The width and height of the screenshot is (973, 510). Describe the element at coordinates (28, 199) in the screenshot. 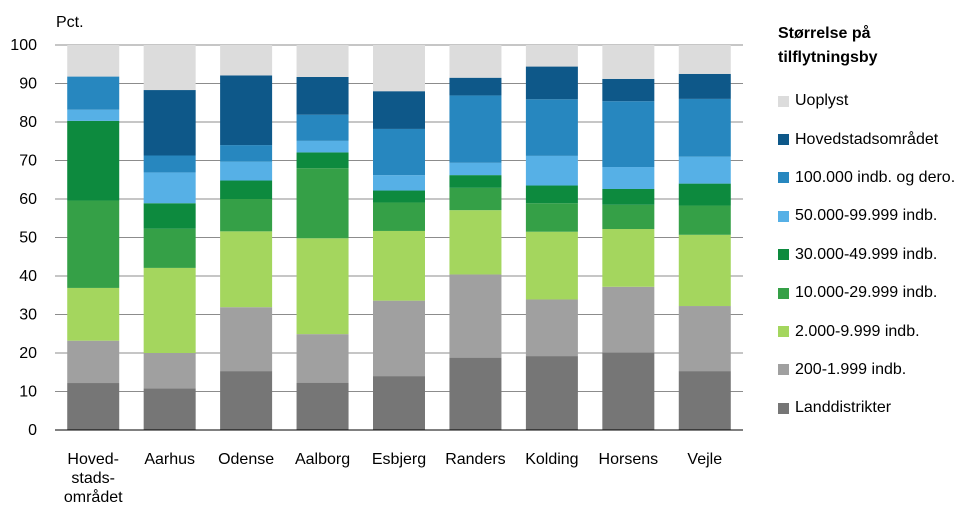

I see `y-tick-label: 60` at that location.